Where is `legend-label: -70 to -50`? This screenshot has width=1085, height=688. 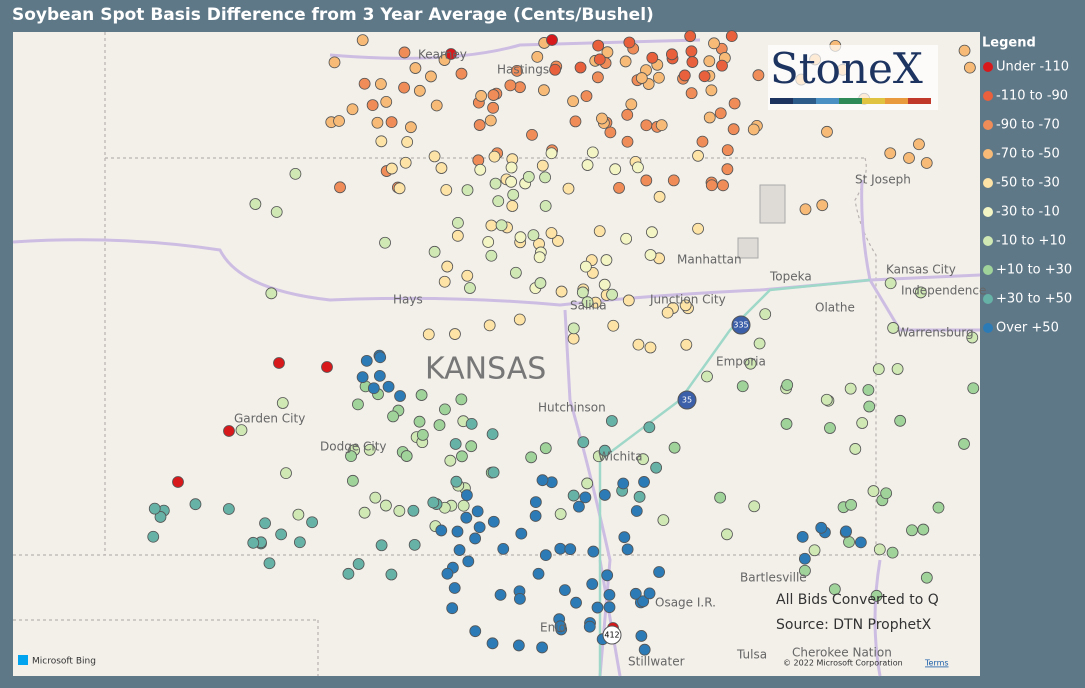 legend-label: -70 to -50 is located at coordinates (1028, 154).